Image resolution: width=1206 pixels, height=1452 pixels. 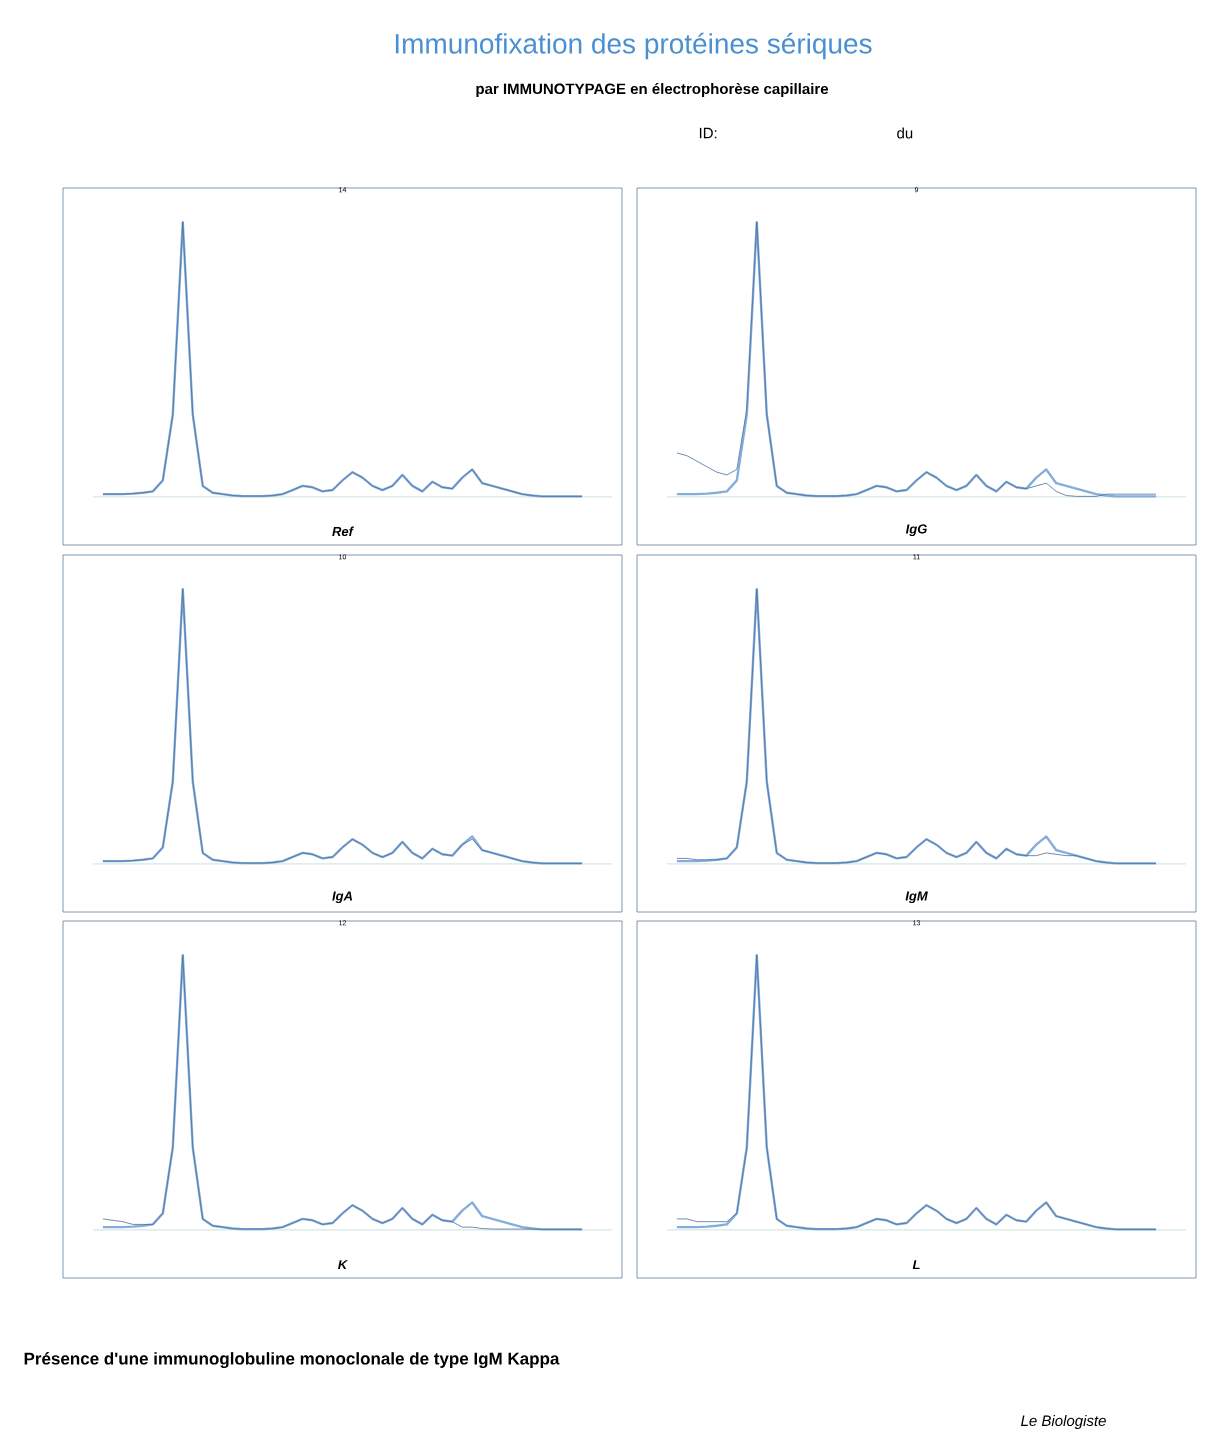 I want to click on x-axis-title: Ref, so click(x=343, y=531).